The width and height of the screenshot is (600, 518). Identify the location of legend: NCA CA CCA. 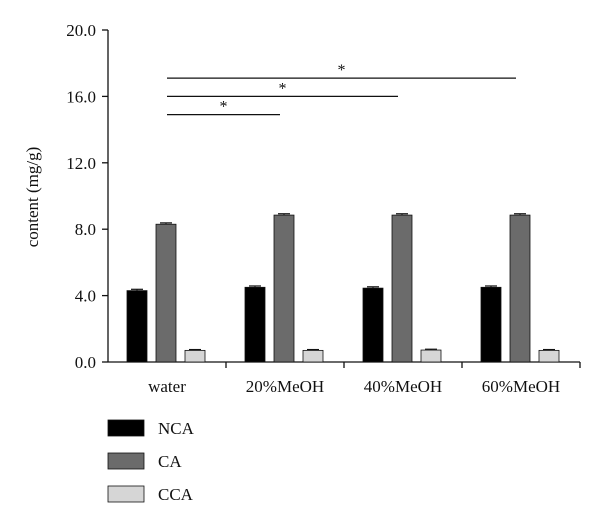
(151, 461).